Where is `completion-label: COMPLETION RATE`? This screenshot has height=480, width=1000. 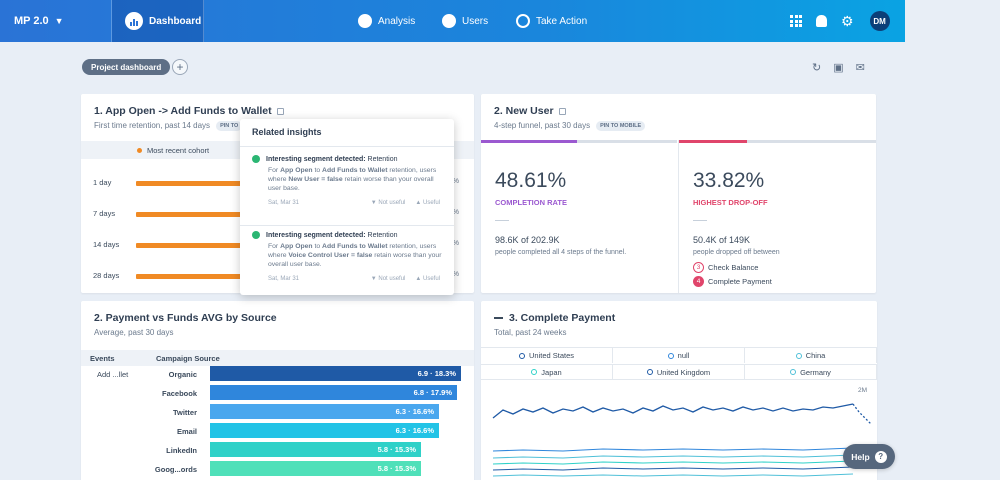
completion-label: COMPLETION RATE is located at coordinates (531, 202).